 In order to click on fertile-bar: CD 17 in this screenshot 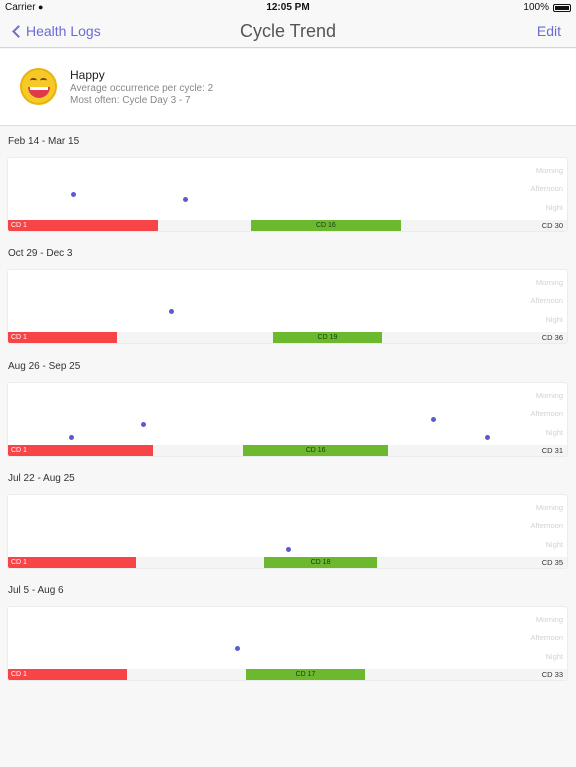, I will do `click(305, 674)`.